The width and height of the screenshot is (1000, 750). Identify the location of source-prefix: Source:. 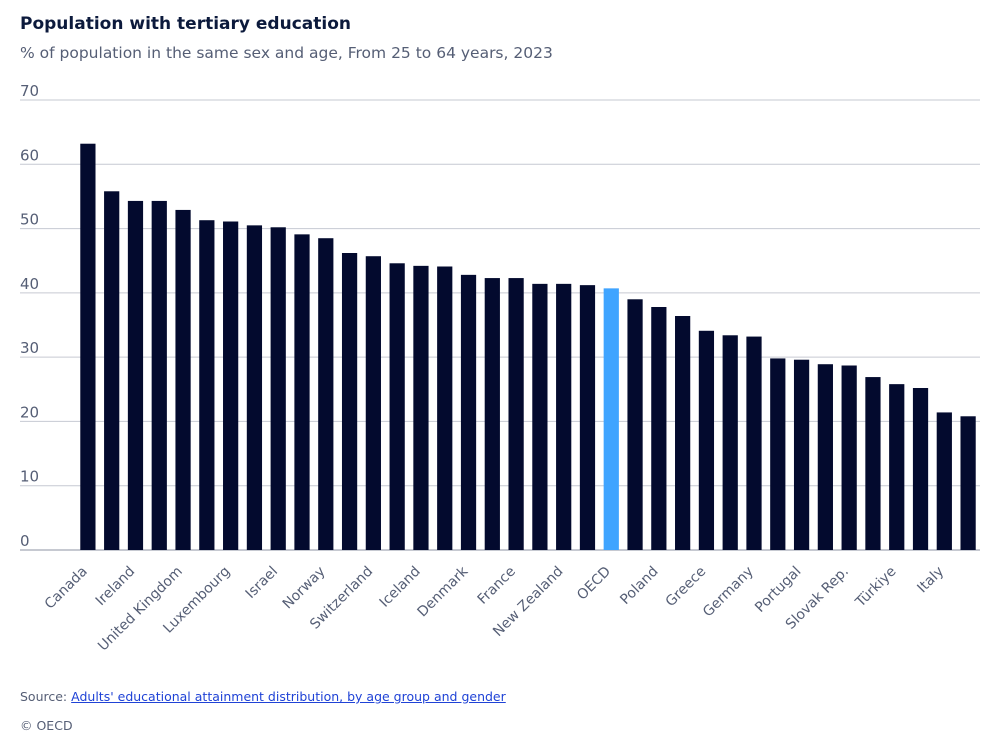
(44, 696).